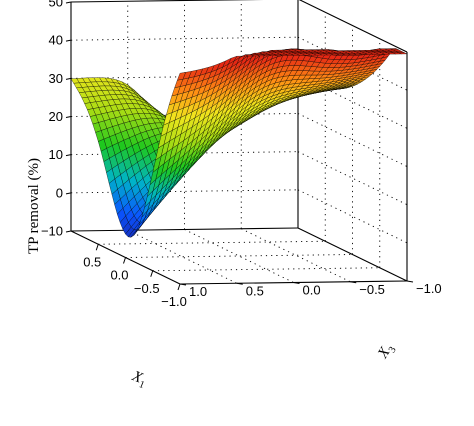 Image resolution: width=474 pixels, height=426 pixels. What do you see at coordinates (393, 350) in the screenshot?
I see `x3-axis-title-sub: 3` at bounding box center [393, 350].